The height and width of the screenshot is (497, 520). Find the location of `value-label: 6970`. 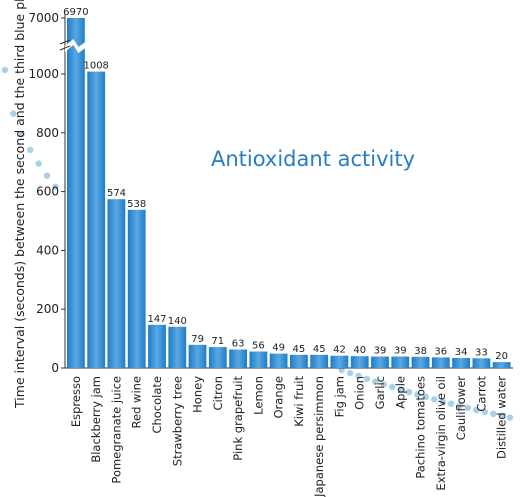

value-label: 6970 is located at coordinates (75, 12).